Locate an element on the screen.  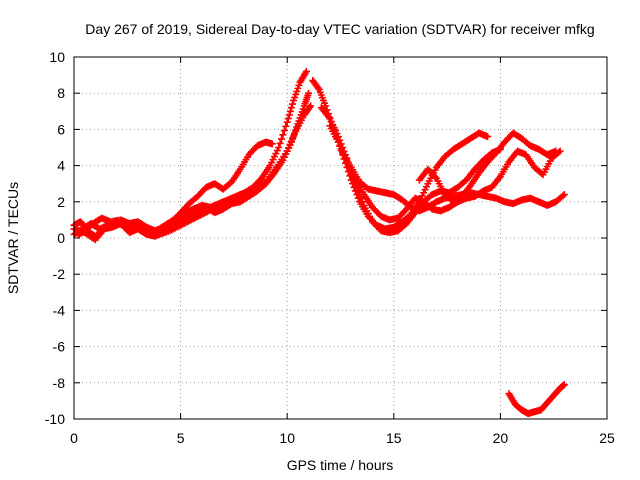
y-tick-label: -6 is located at coordinates (59, 347).